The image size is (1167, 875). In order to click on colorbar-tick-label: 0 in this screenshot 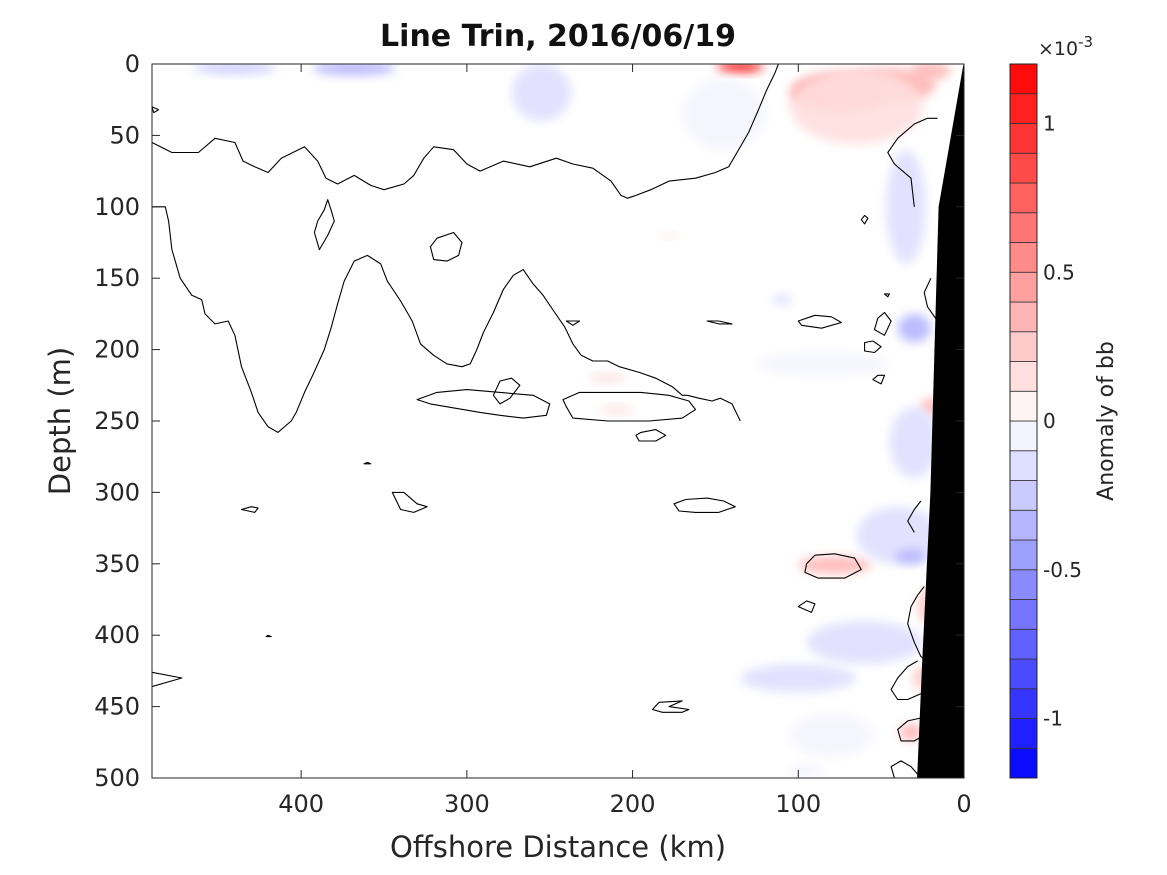, I will do `click(1049, 421)`.